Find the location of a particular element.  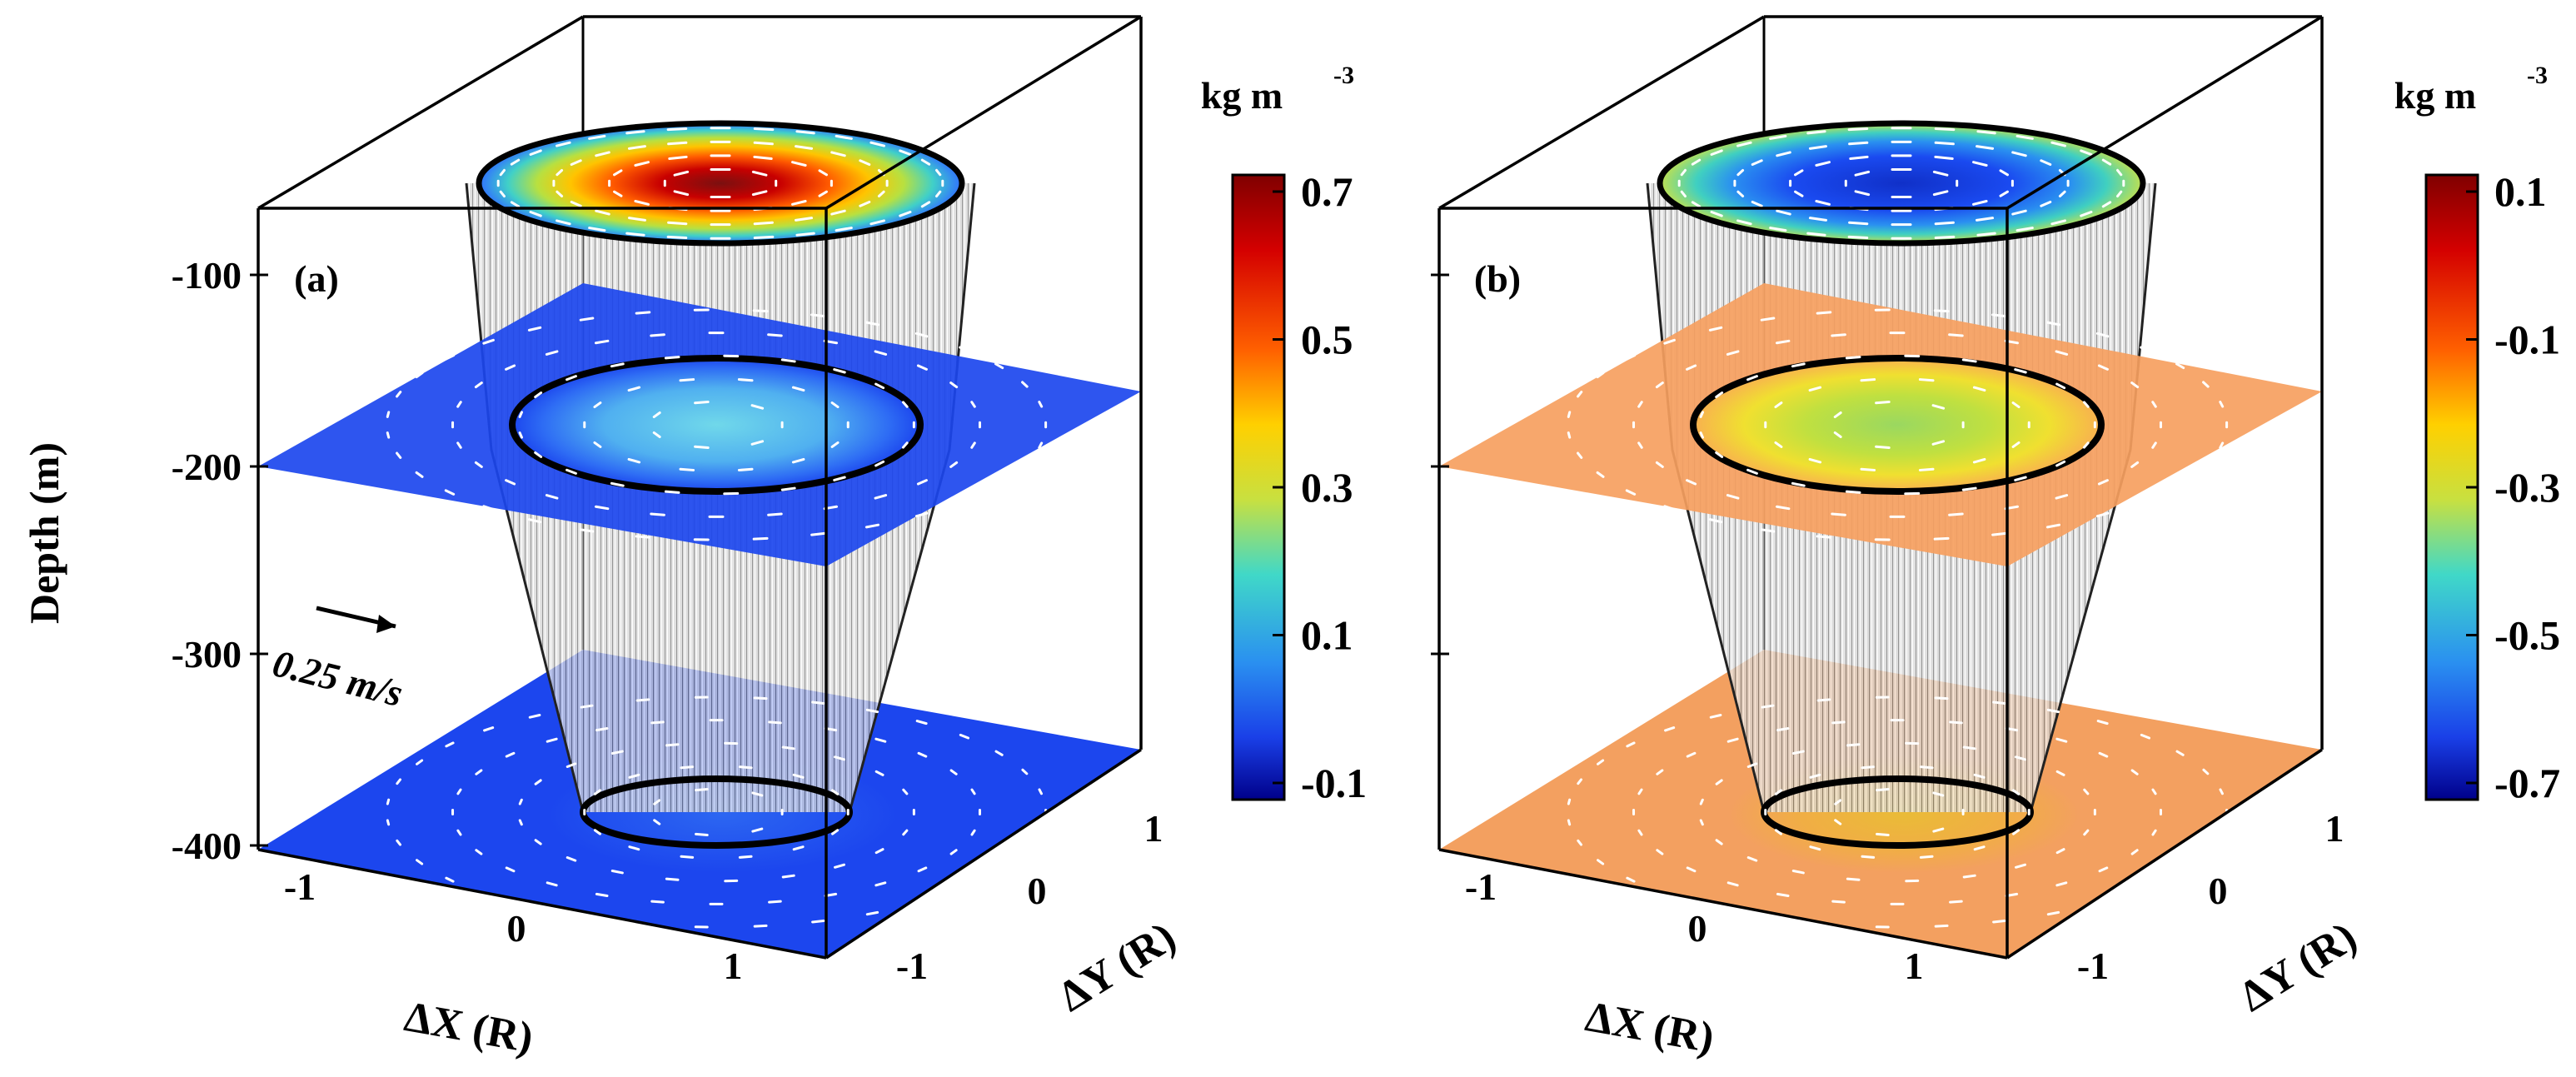

colorbar-tick-label: -0.1 is located at coordinates (2527, 340).